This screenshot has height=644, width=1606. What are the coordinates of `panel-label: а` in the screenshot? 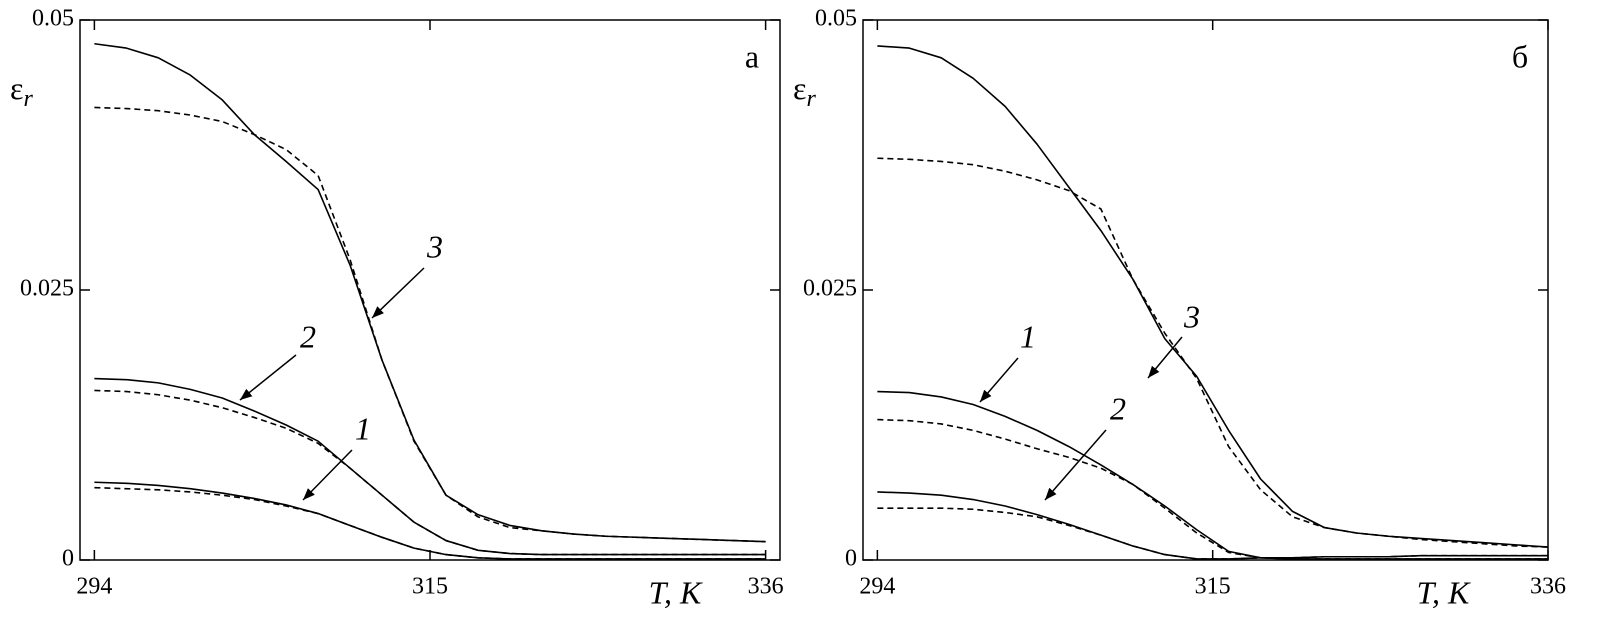 It's located at (752, 56).